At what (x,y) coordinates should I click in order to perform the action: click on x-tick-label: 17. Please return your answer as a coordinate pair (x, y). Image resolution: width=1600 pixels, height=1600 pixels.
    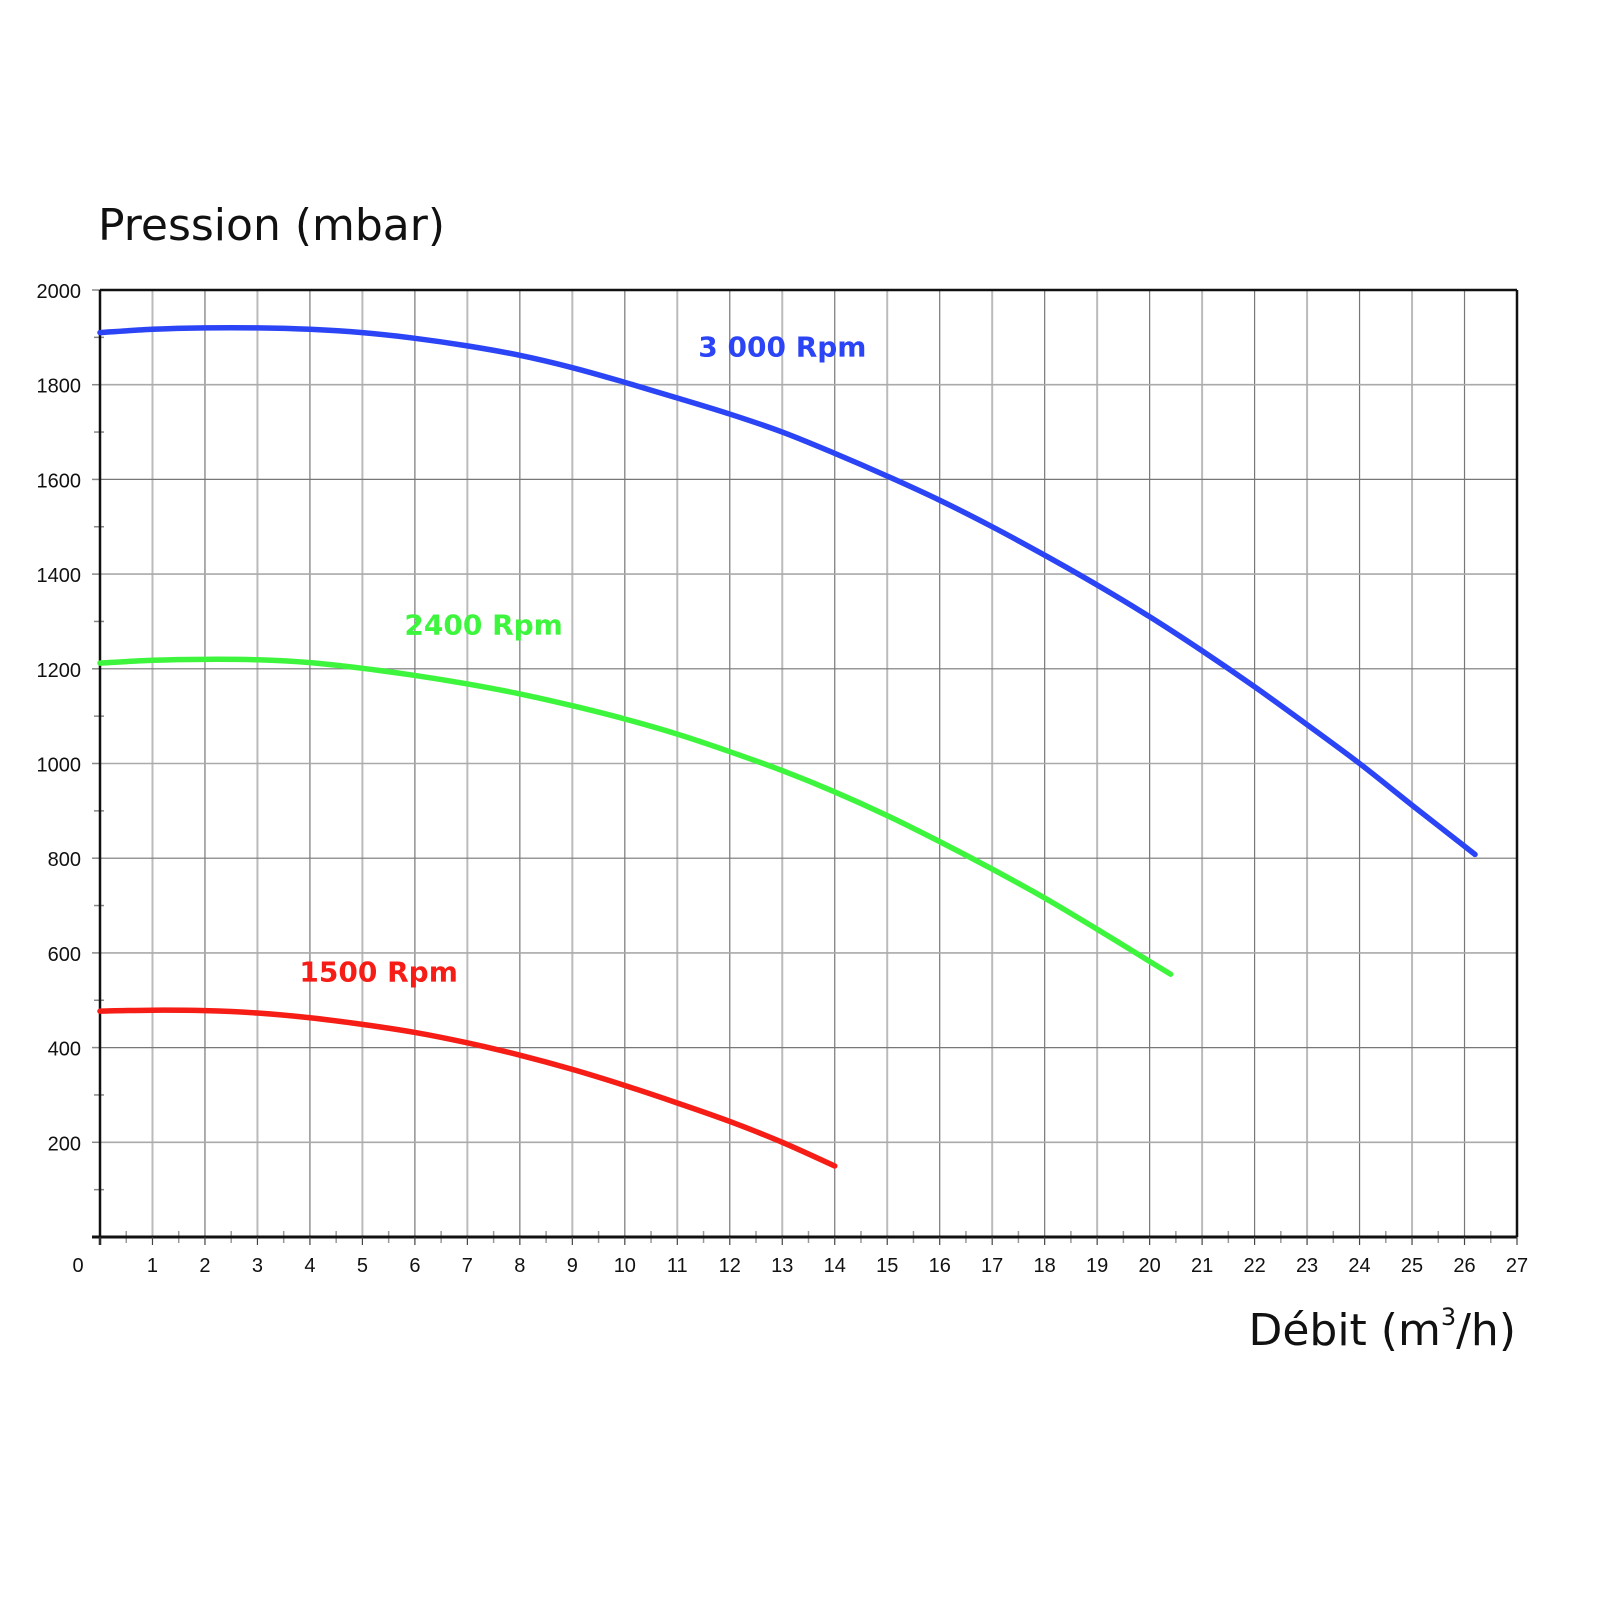
    Looking at the image, I should click on (992, 1266).